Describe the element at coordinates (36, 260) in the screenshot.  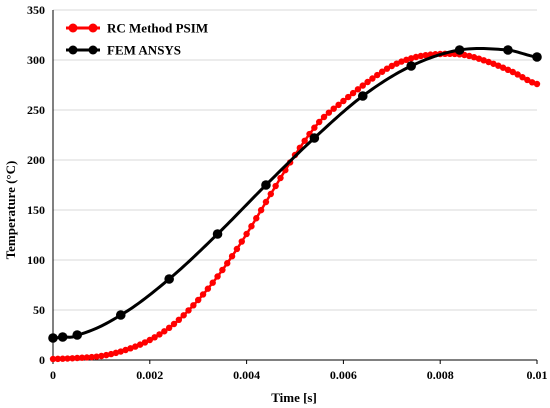
I see `y-tick-label-2: 100` at that location.